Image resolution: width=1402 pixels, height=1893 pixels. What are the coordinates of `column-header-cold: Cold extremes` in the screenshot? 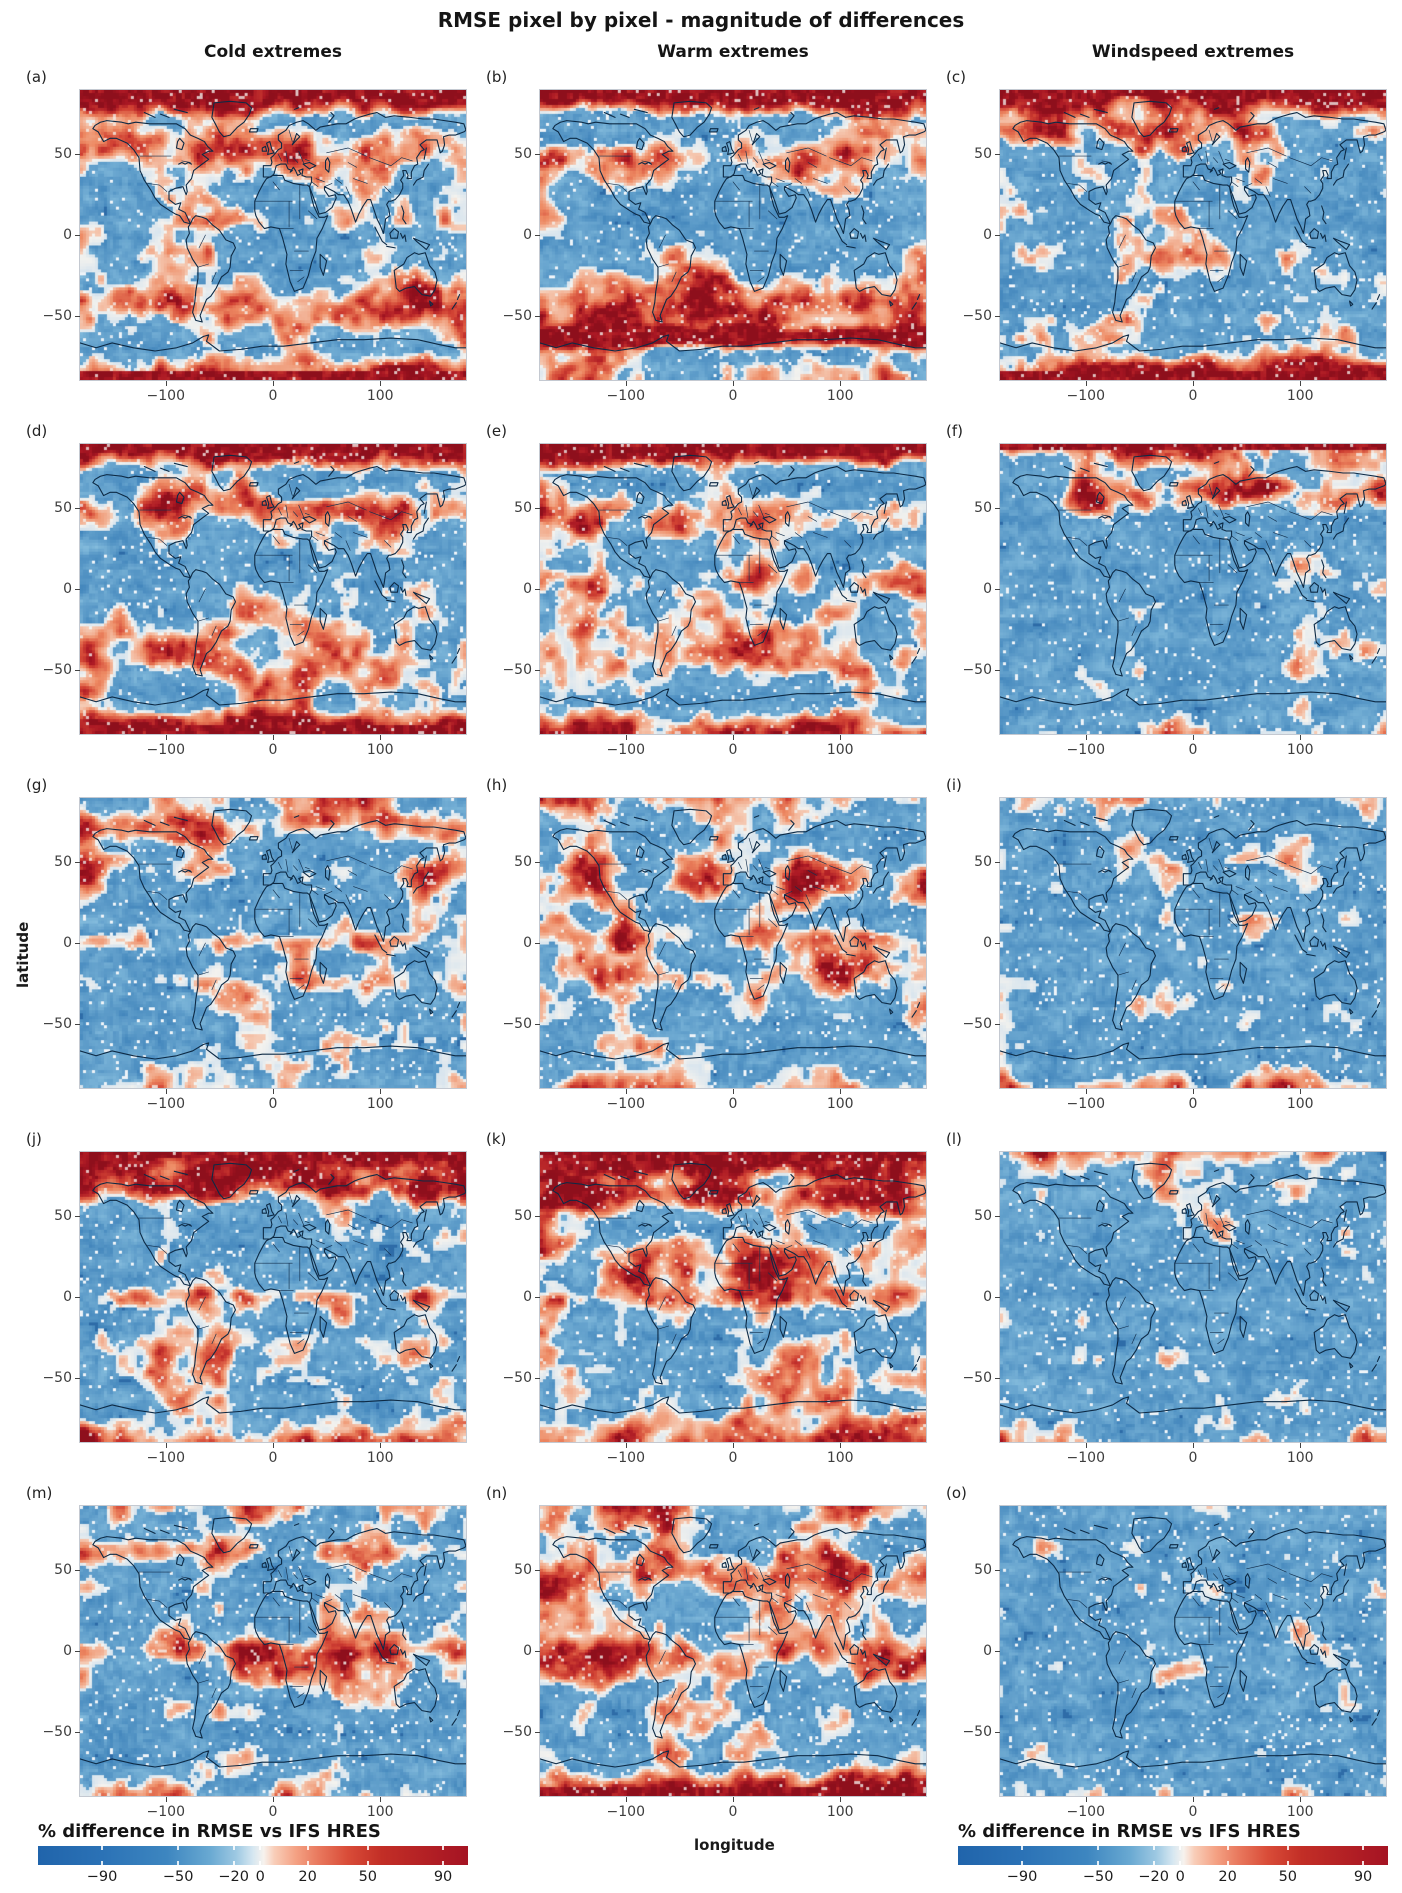 It's located at (273, 52).